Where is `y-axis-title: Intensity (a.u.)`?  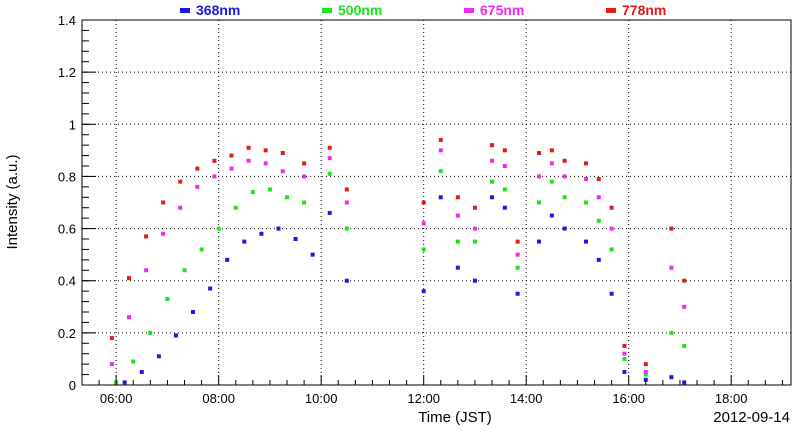 y-axis-title: Intensity (a.u.) is located at coordinates (12, 201).